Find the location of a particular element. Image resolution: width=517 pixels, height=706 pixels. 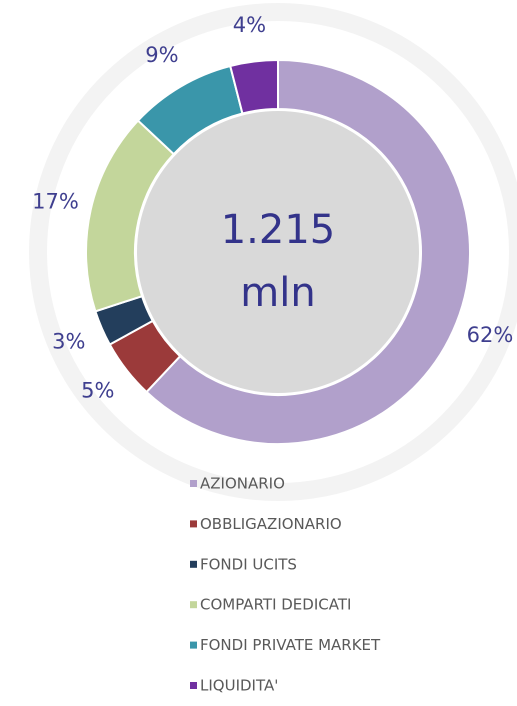

data-label: 9% is located at coordinates (161, 55).